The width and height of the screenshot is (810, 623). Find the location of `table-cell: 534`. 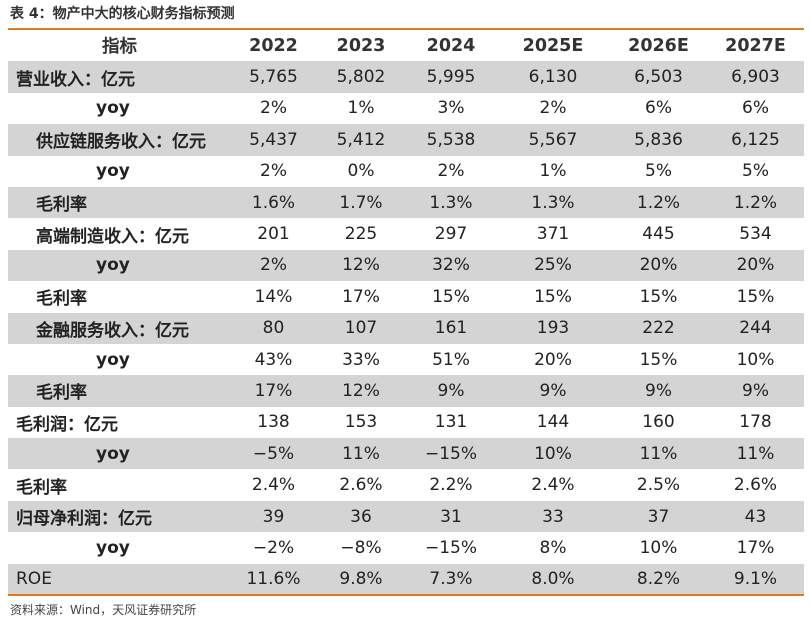

table-cell: 534 is located at coordinates (755, 234).